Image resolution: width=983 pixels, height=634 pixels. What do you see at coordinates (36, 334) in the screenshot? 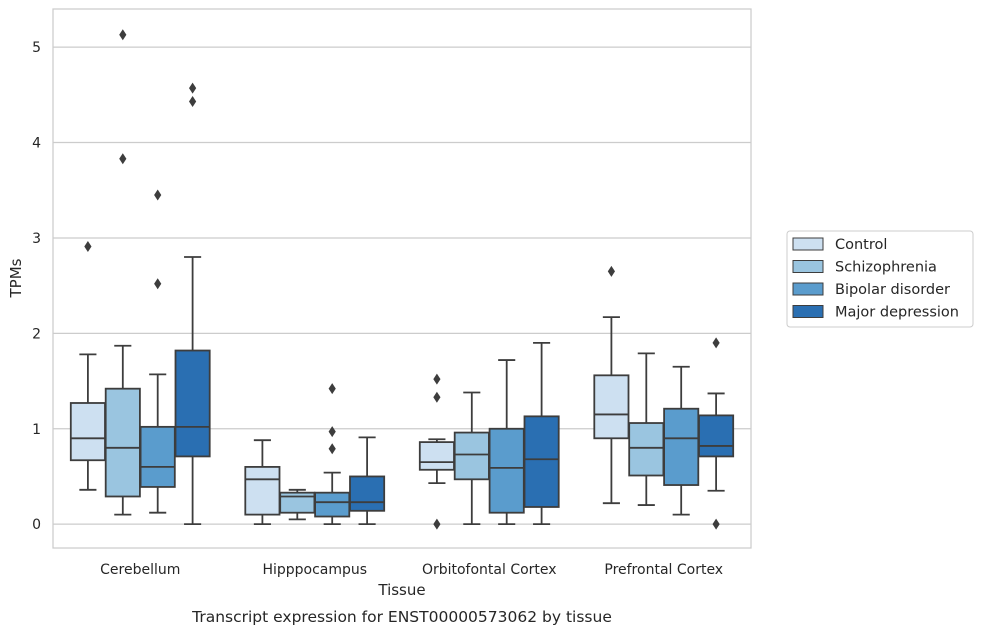
I see `y-tick-label: 2` at bounding box center [36, 334].